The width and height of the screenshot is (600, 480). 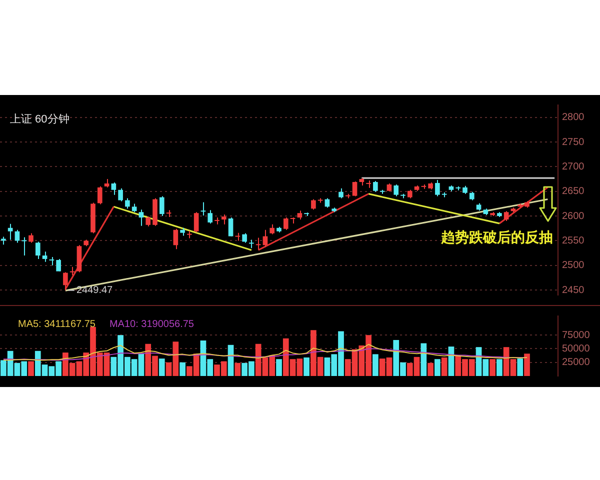 I want to click on y-tick-label: 50000, so click(x=576, y=348).